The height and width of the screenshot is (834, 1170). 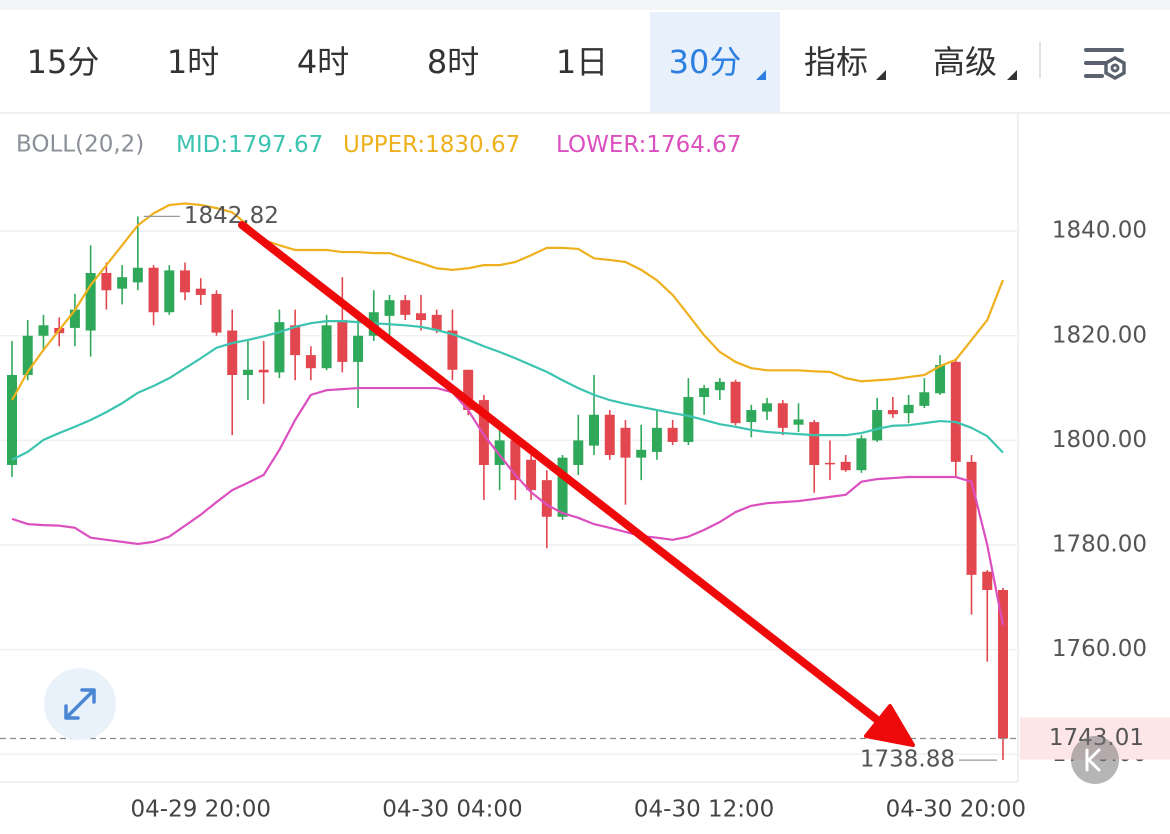 I want to click on scroll-latest-button, so click(x=1095, y=760).